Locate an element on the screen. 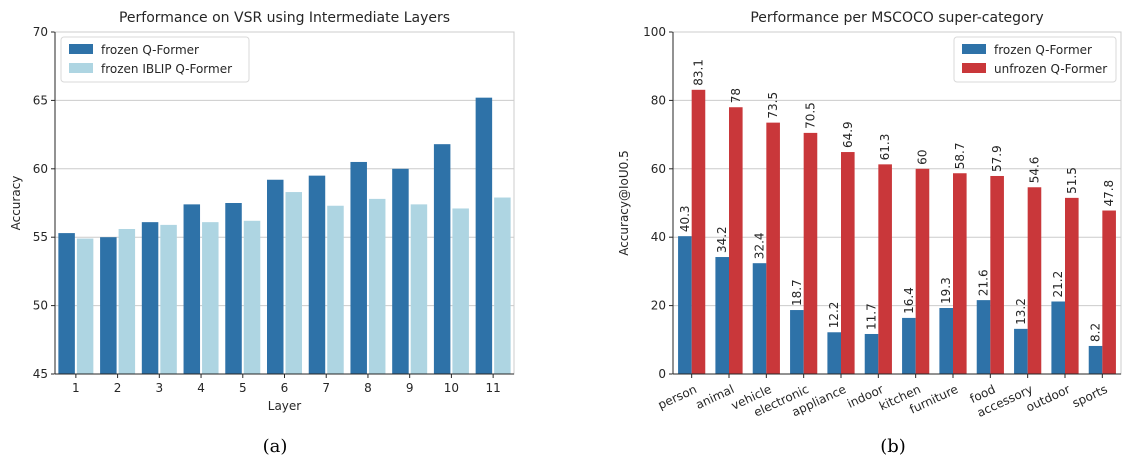 This screenshot has width=1132, height=461. chart-title: Performance per MSCOCO super-category is located at coordinates (896, 18).